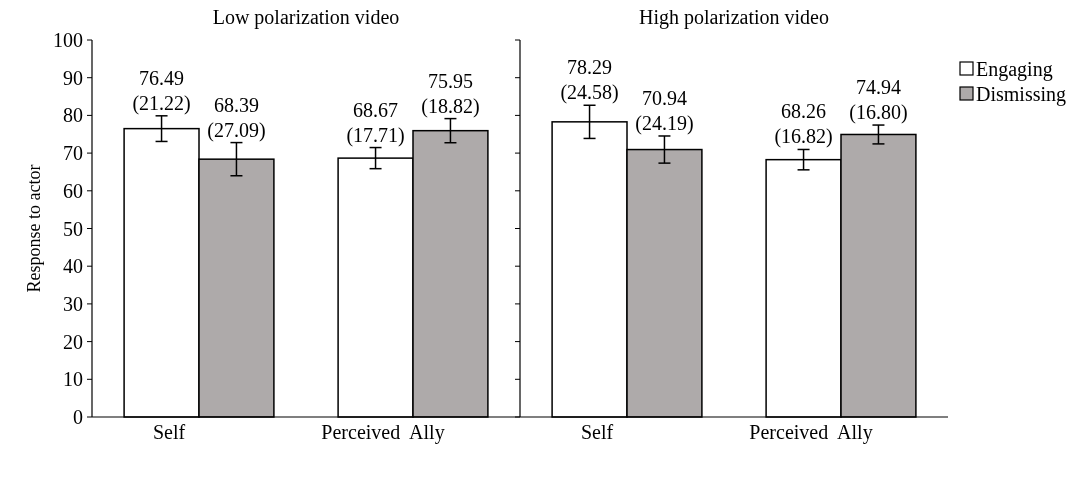  I want to click on y-tick-label: 20, so click(73, 341).